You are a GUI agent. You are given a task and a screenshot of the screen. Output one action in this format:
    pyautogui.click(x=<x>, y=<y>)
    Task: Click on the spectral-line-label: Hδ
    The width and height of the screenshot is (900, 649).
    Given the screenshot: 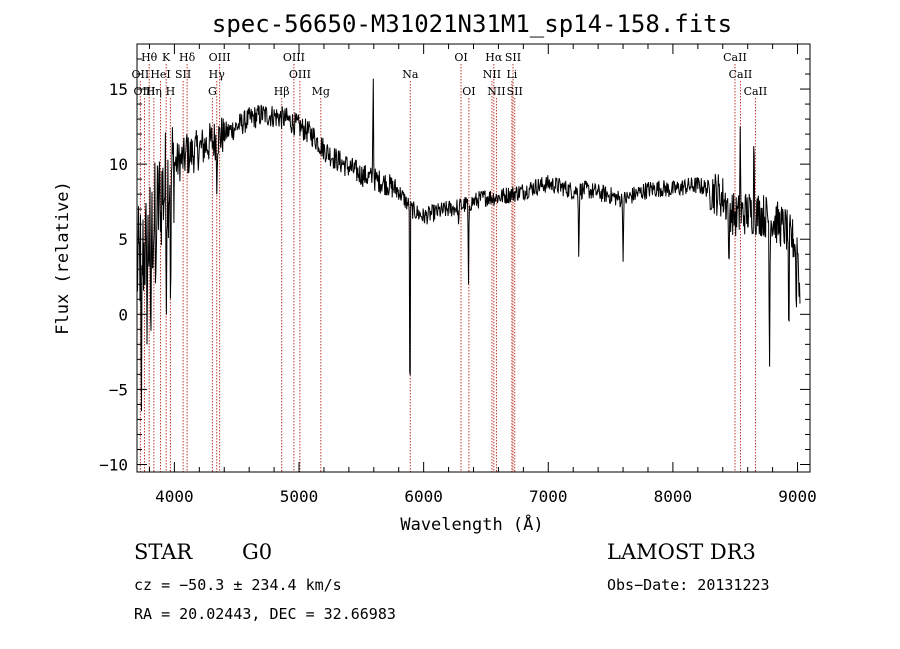 What is the action you would take?
    pyautogui.click(x=187, y=57)
    